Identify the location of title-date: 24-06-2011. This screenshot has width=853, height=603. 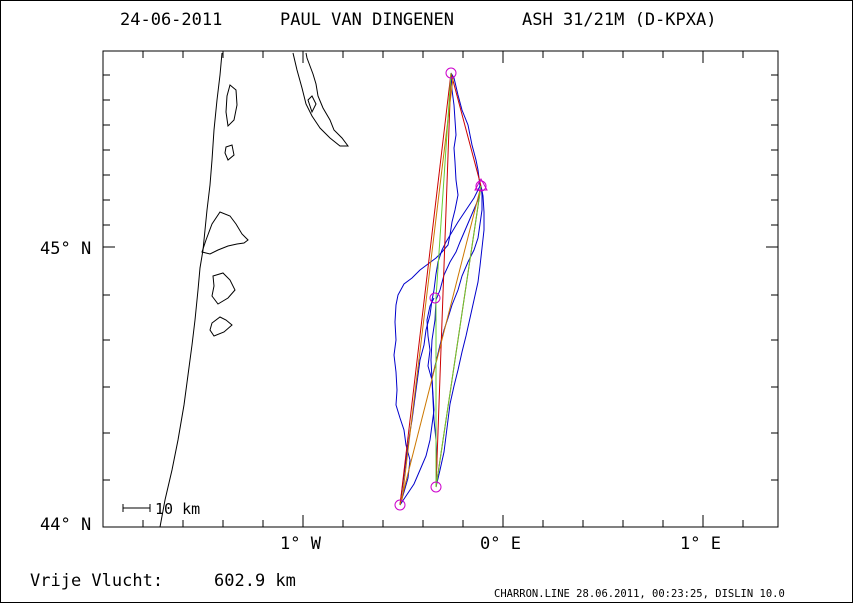
(171, 20).